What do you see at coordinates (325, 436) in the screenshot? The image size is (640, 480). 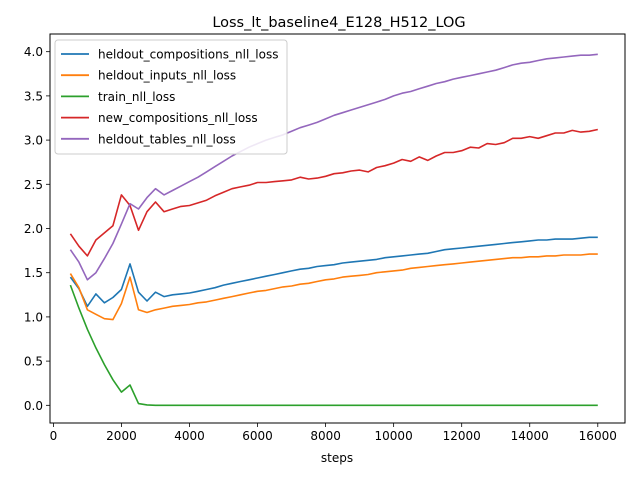 I see `x-tick-label: 8000` at bounding box center [325, 436].